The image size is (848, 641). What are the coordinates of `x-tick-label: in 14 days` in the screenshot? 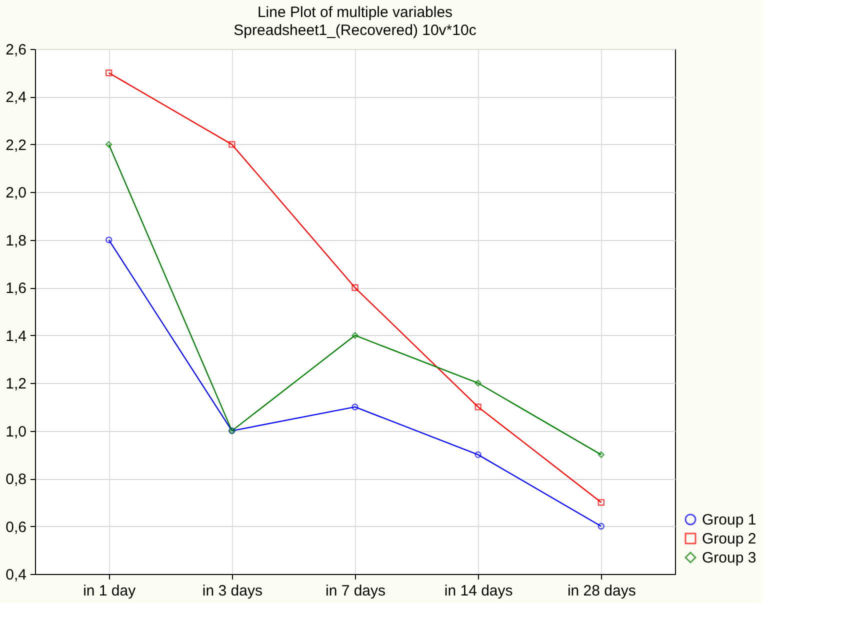 It's located at (478, 591).